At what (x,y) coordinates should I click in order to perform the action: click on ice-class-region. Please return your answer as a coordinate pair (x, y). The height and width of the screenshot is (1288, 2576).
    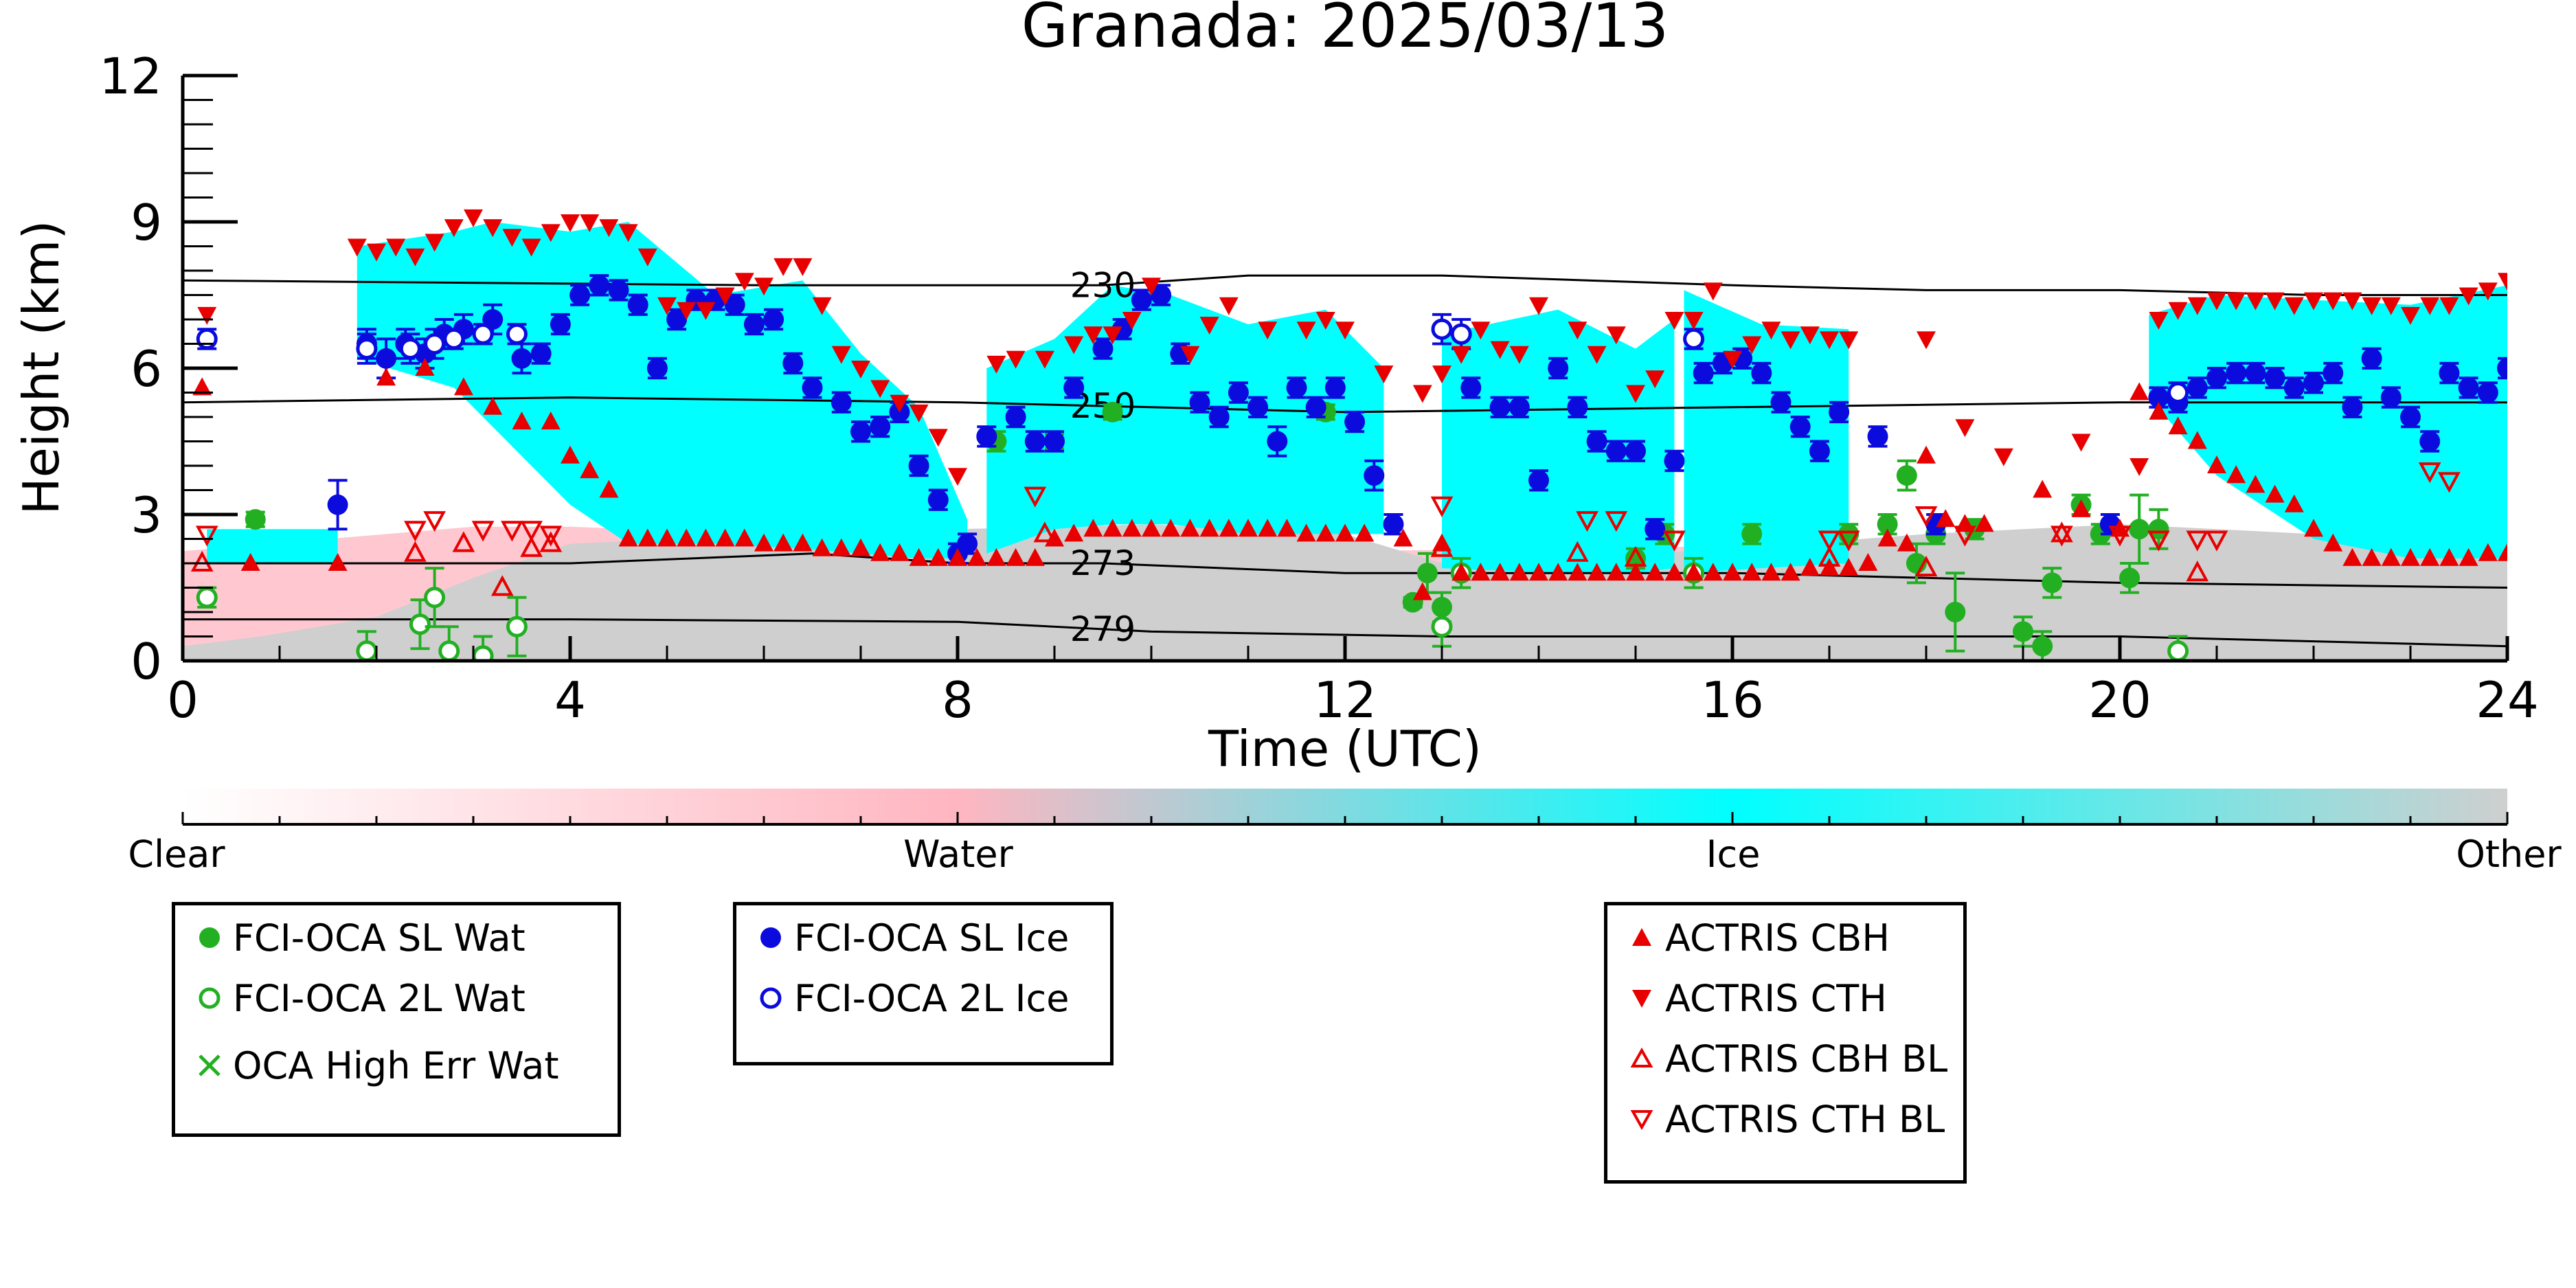
    Looking at the image, I should click on (662, 390).